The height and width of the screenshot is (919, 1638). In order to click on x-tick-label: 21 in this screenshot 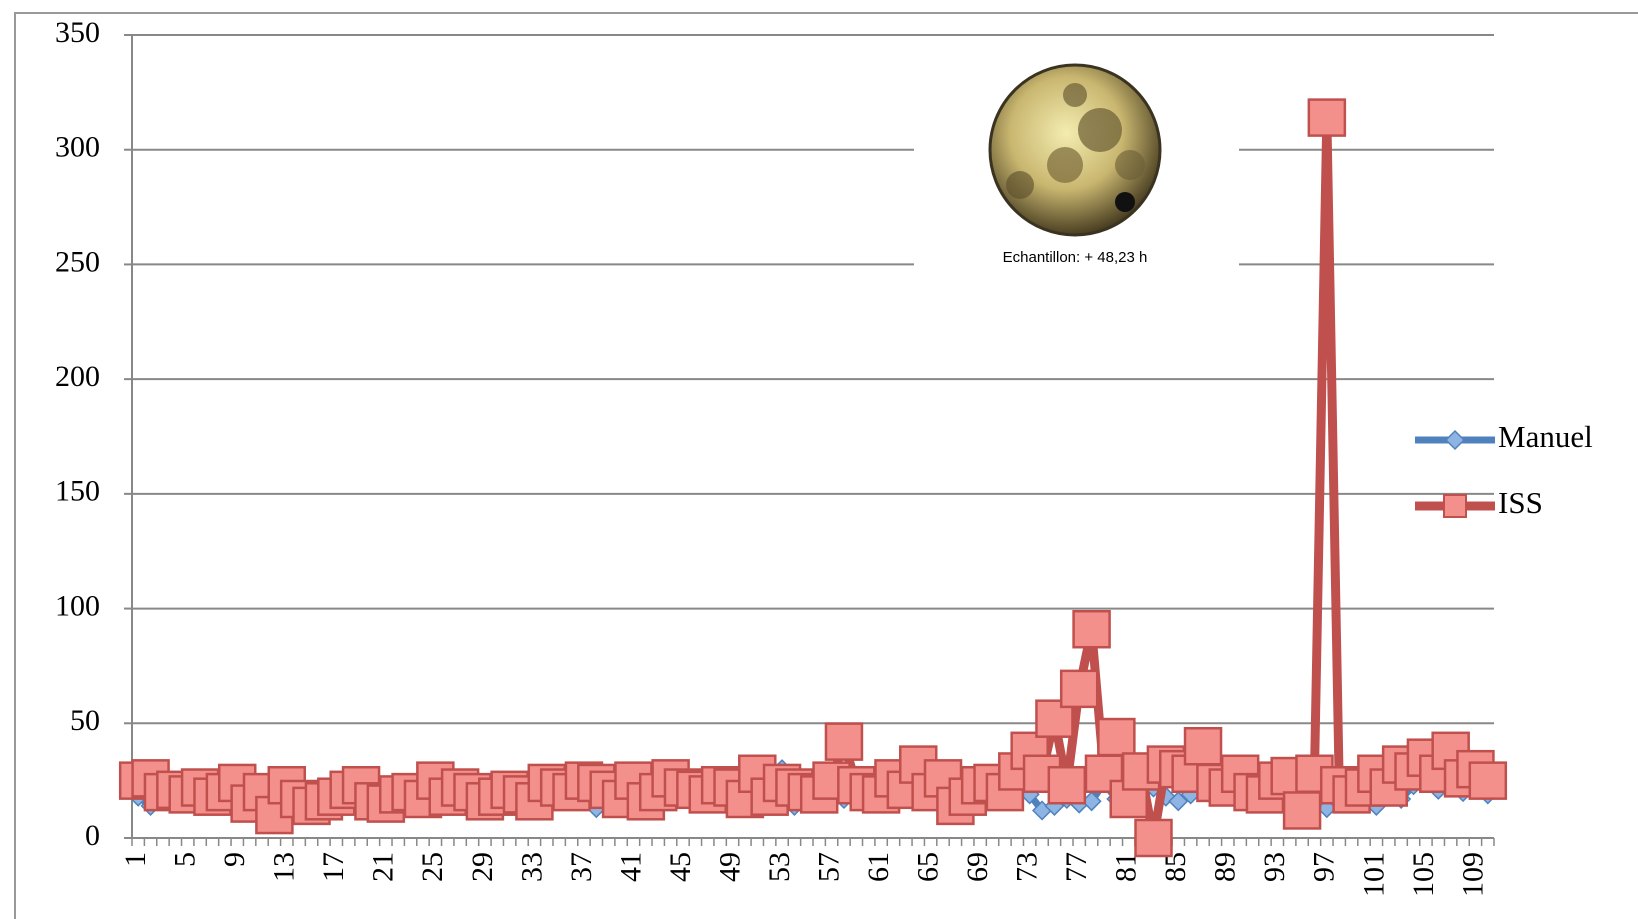, I will do `click(383, 867)`.